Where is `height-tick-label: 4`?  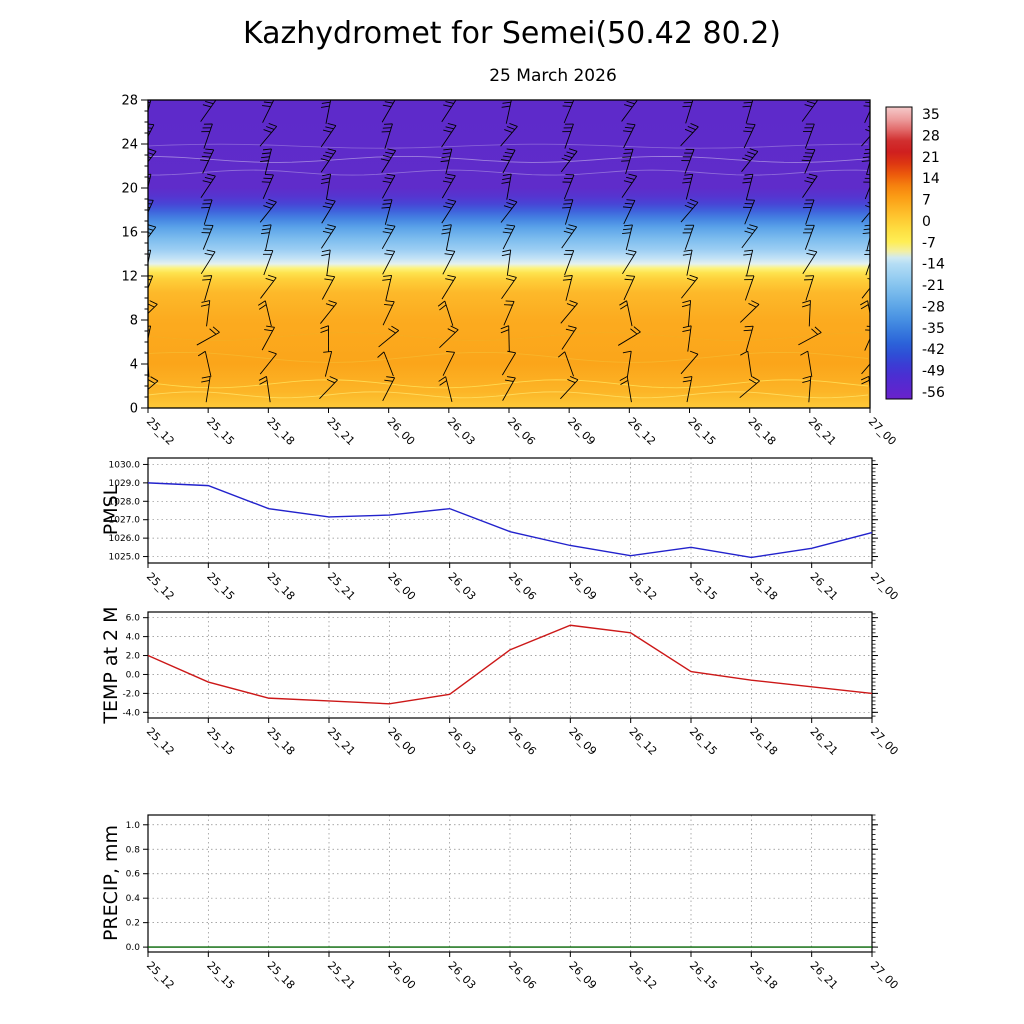 height-tick-label: 4 is located at coordinates (134, 365).